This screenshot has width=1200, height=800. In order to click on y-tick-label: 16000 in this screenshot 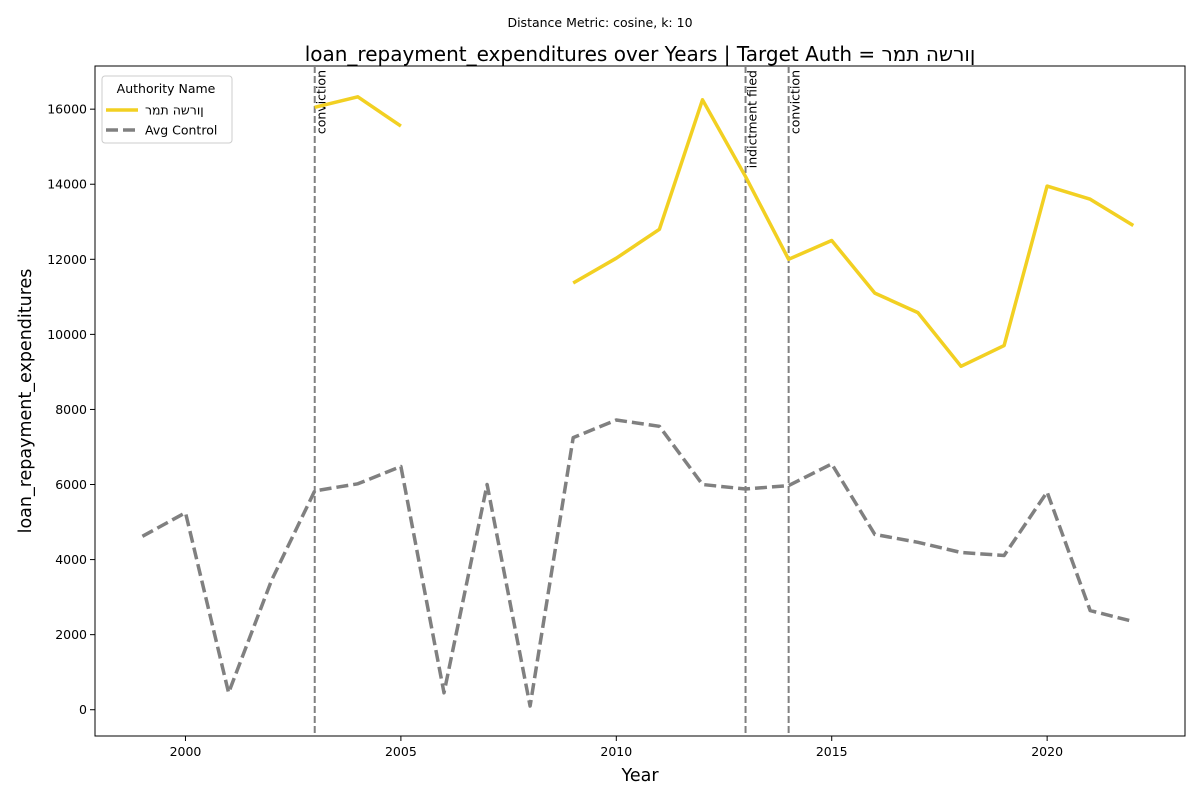, I will do `click(67, 109)`.